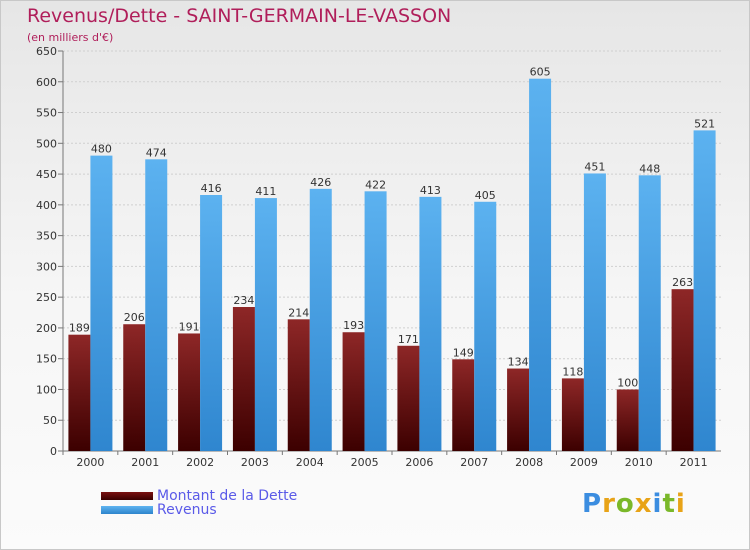  Describe the element at coordinates (243, 300) in the screenshot. I see `data-label-dette: 234` at that location.